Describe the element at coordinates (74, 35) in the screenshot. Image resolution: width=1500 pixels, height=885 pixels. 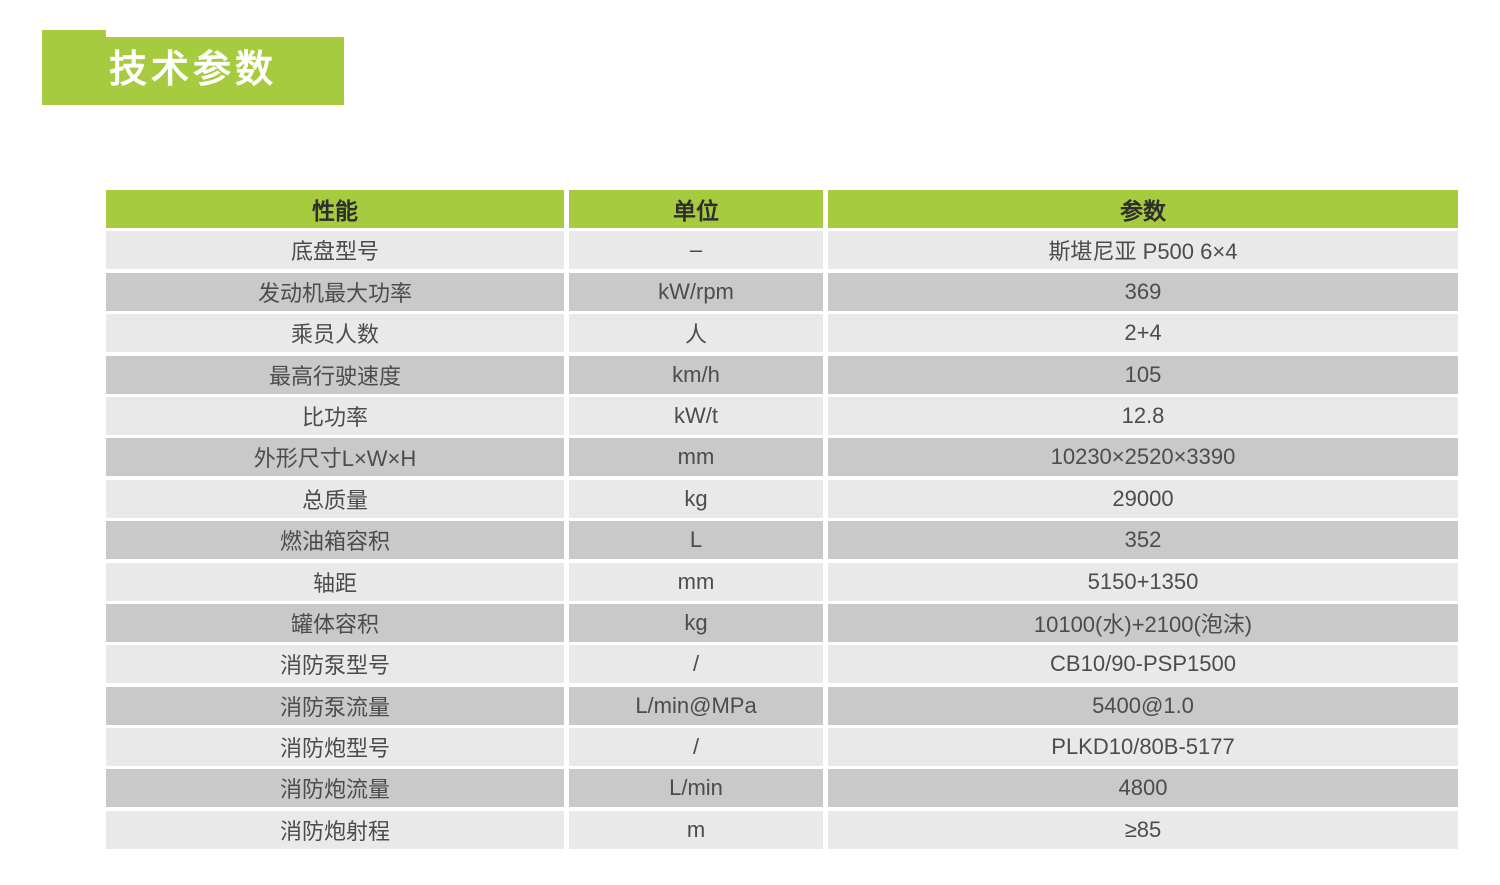
I see `title-badge-tab` at that location.